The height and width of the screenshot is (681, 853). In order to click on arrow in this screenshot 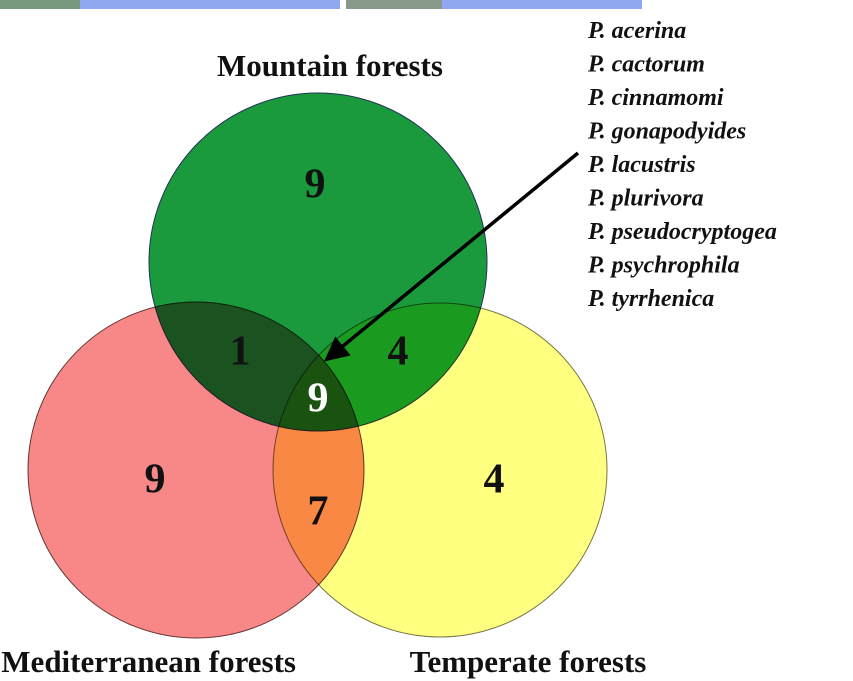, I will do `click(452, 256)`.